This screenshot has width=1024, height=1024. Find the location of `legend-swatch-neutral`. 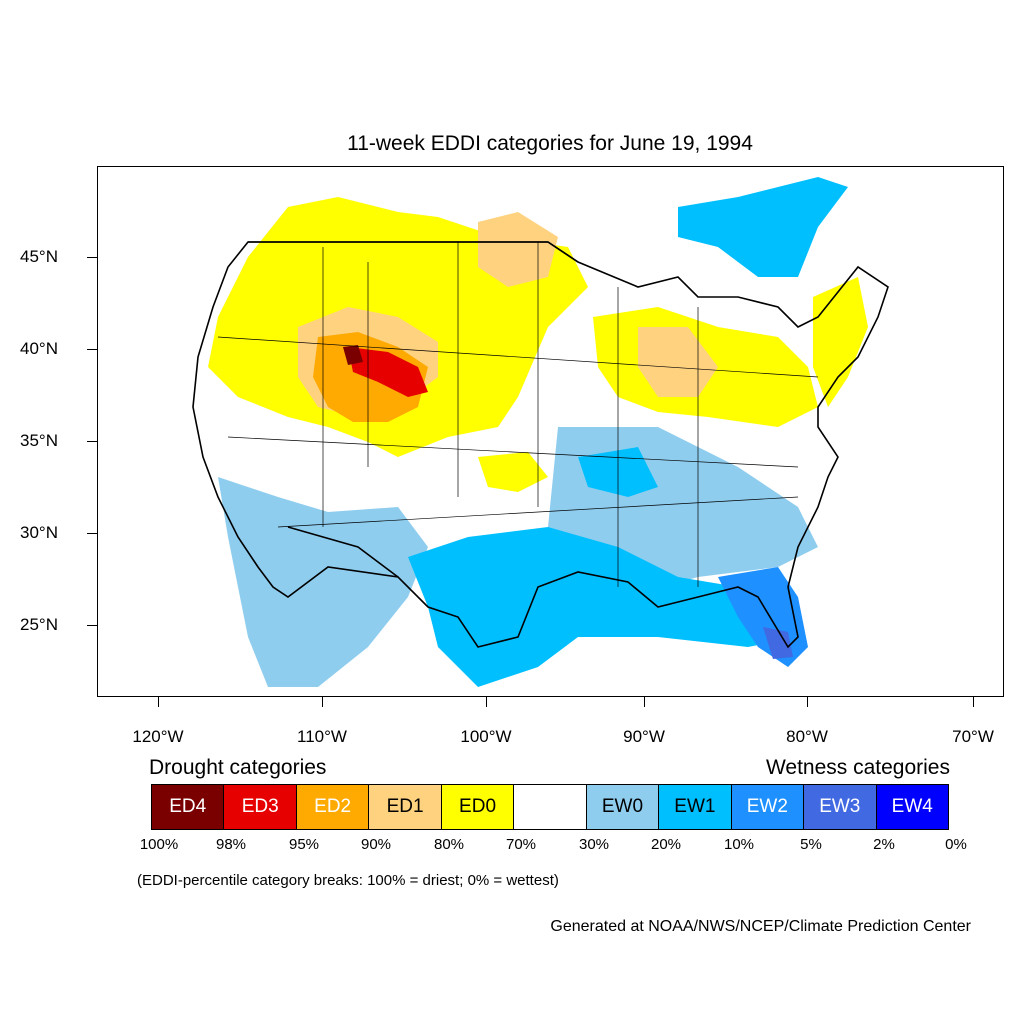

legend-swatch-neutral is located at coordinates (550, 807).